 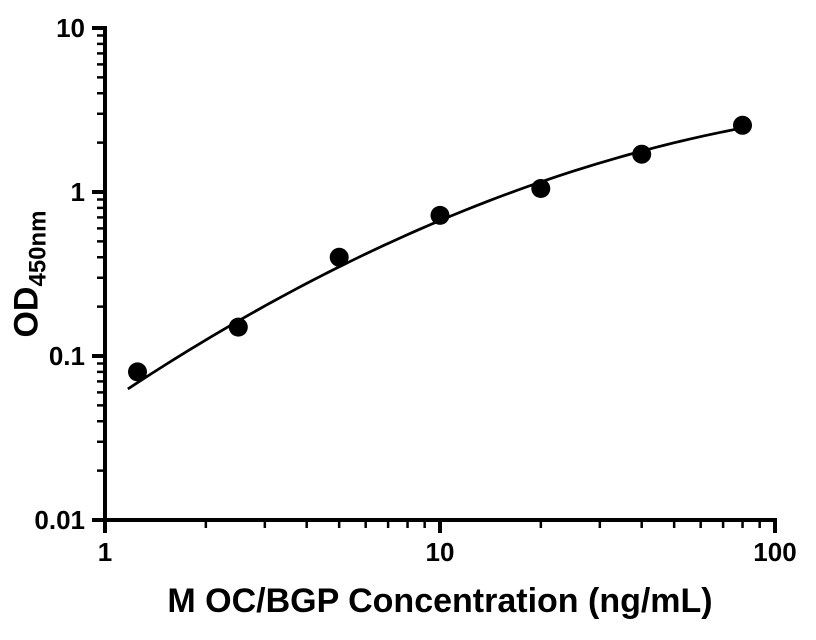 I want to click on x-tick-label: 10, so click(x=440, y=552).